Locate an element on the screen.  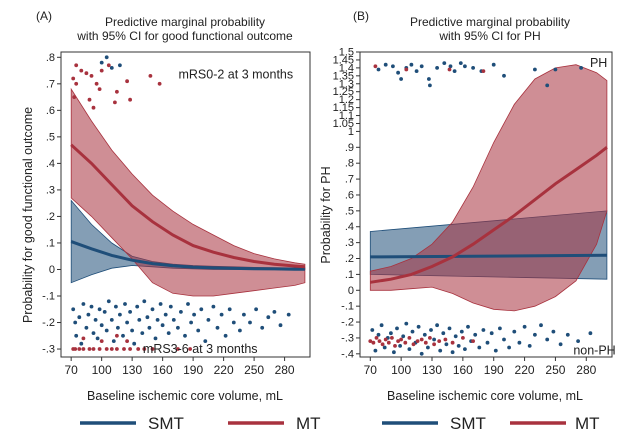
panel-b-mt-line is located at coordinates (489, 215).